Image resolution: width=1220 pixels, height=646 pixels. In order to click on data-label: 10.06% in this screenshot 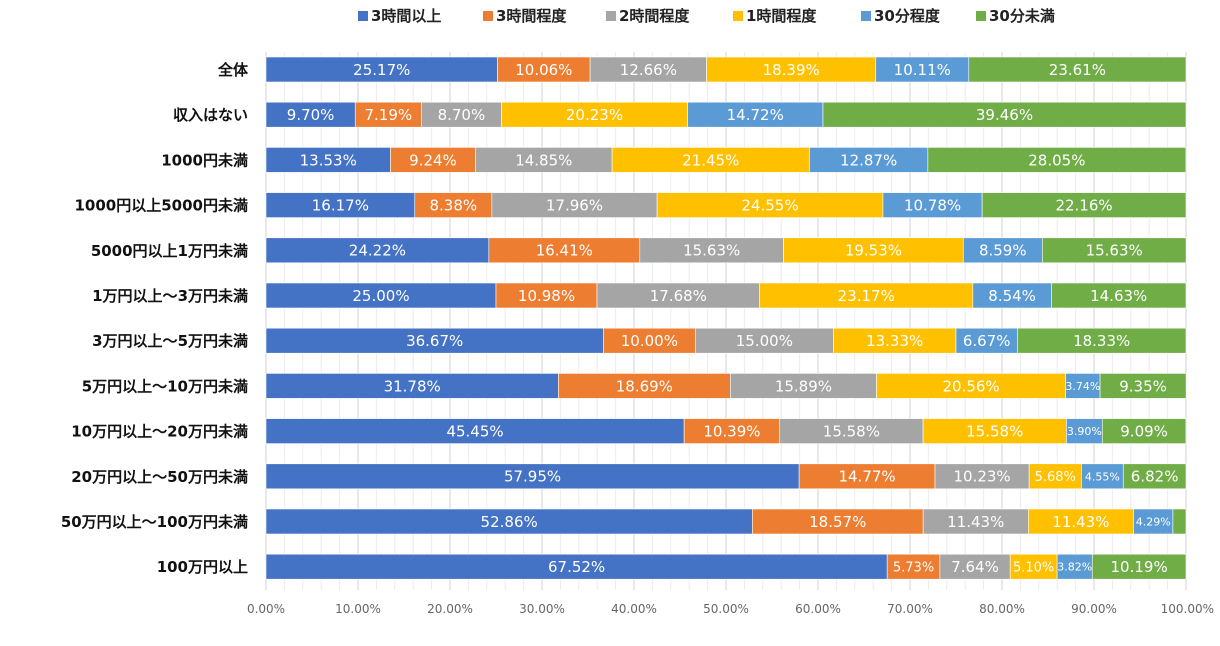, I will do `click(543, 70)`.